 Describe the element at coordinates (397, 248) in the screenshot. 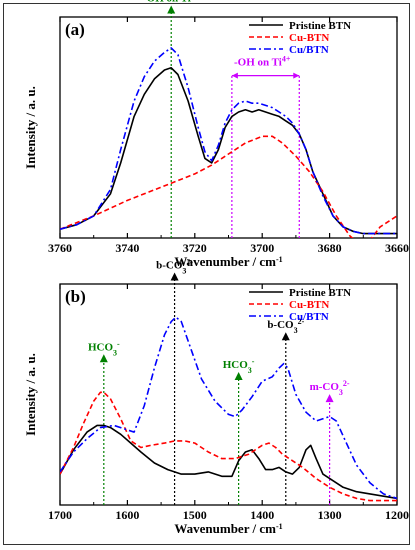

I see `x-tick-label: 3660` at that location.